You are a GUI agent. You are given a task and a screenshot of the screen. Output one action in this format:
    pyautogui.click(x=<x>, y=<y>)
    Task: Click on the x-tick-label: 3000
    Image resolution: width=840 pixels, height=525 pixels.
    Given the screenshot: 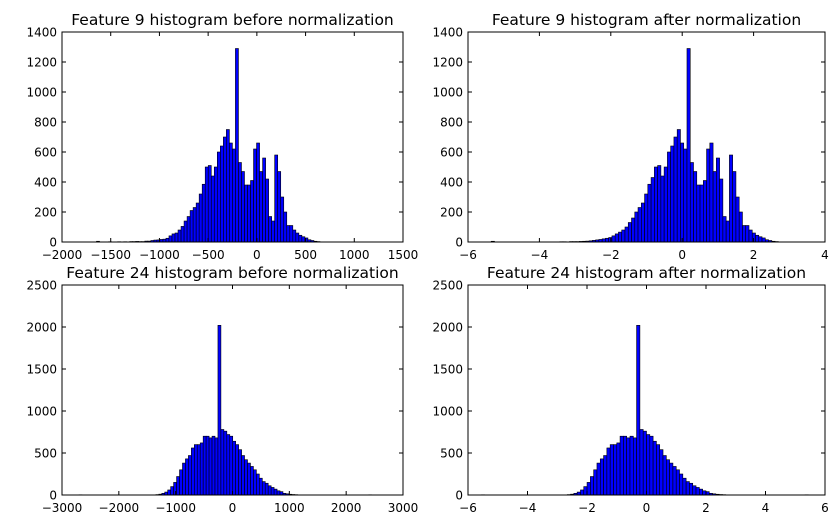 What is the action you would take?
    pyautogui.click(x=403, y=508)
    